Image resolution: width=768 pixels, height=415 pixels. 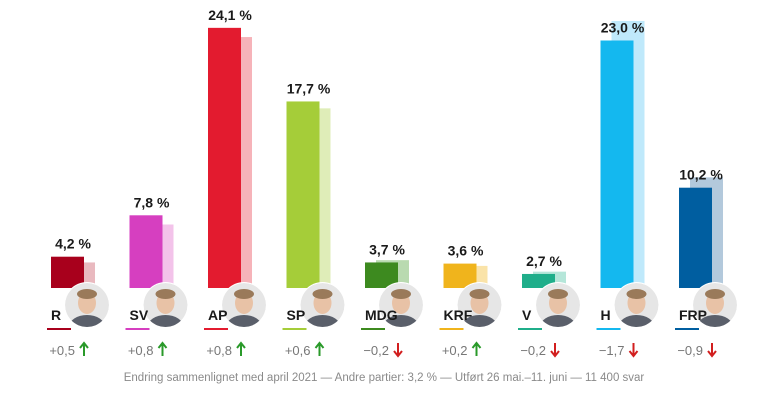 What do you see at coordinates (687, 329) in the screenshot?
I see `party-underline-frp` at bounding box center [687, 329].